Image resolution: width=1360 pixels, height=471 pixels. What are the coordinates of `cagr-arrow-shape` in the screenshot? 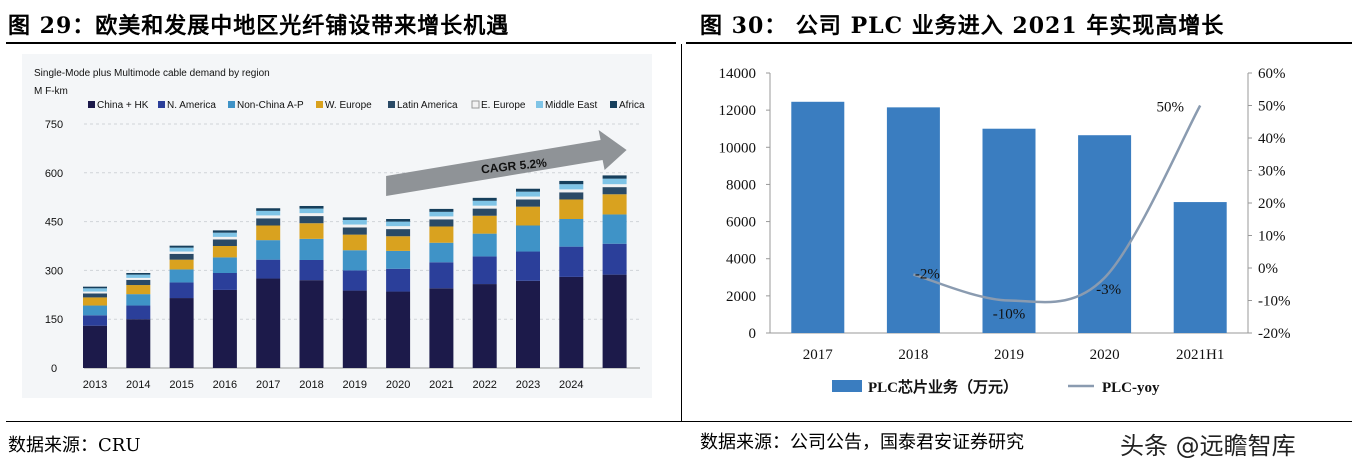 It's located at (506, 163).